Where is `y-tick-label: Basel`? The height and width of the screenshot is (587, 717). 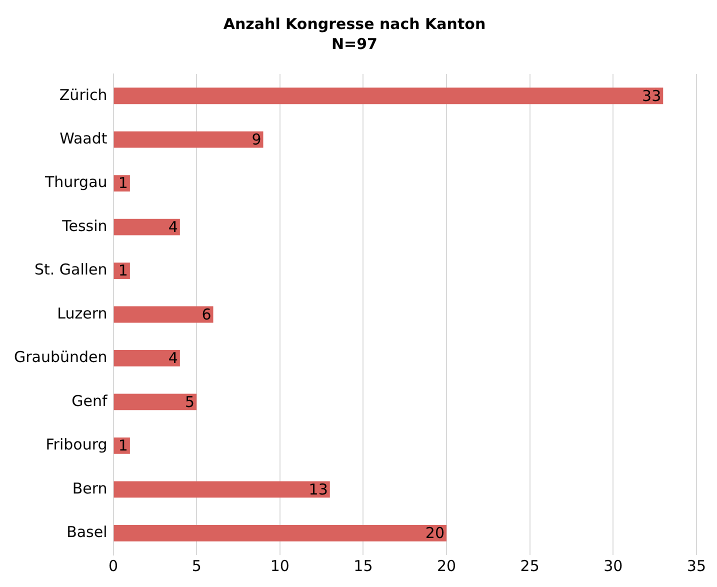
y-tick-label: Basel is located at coordinates (87, 532).